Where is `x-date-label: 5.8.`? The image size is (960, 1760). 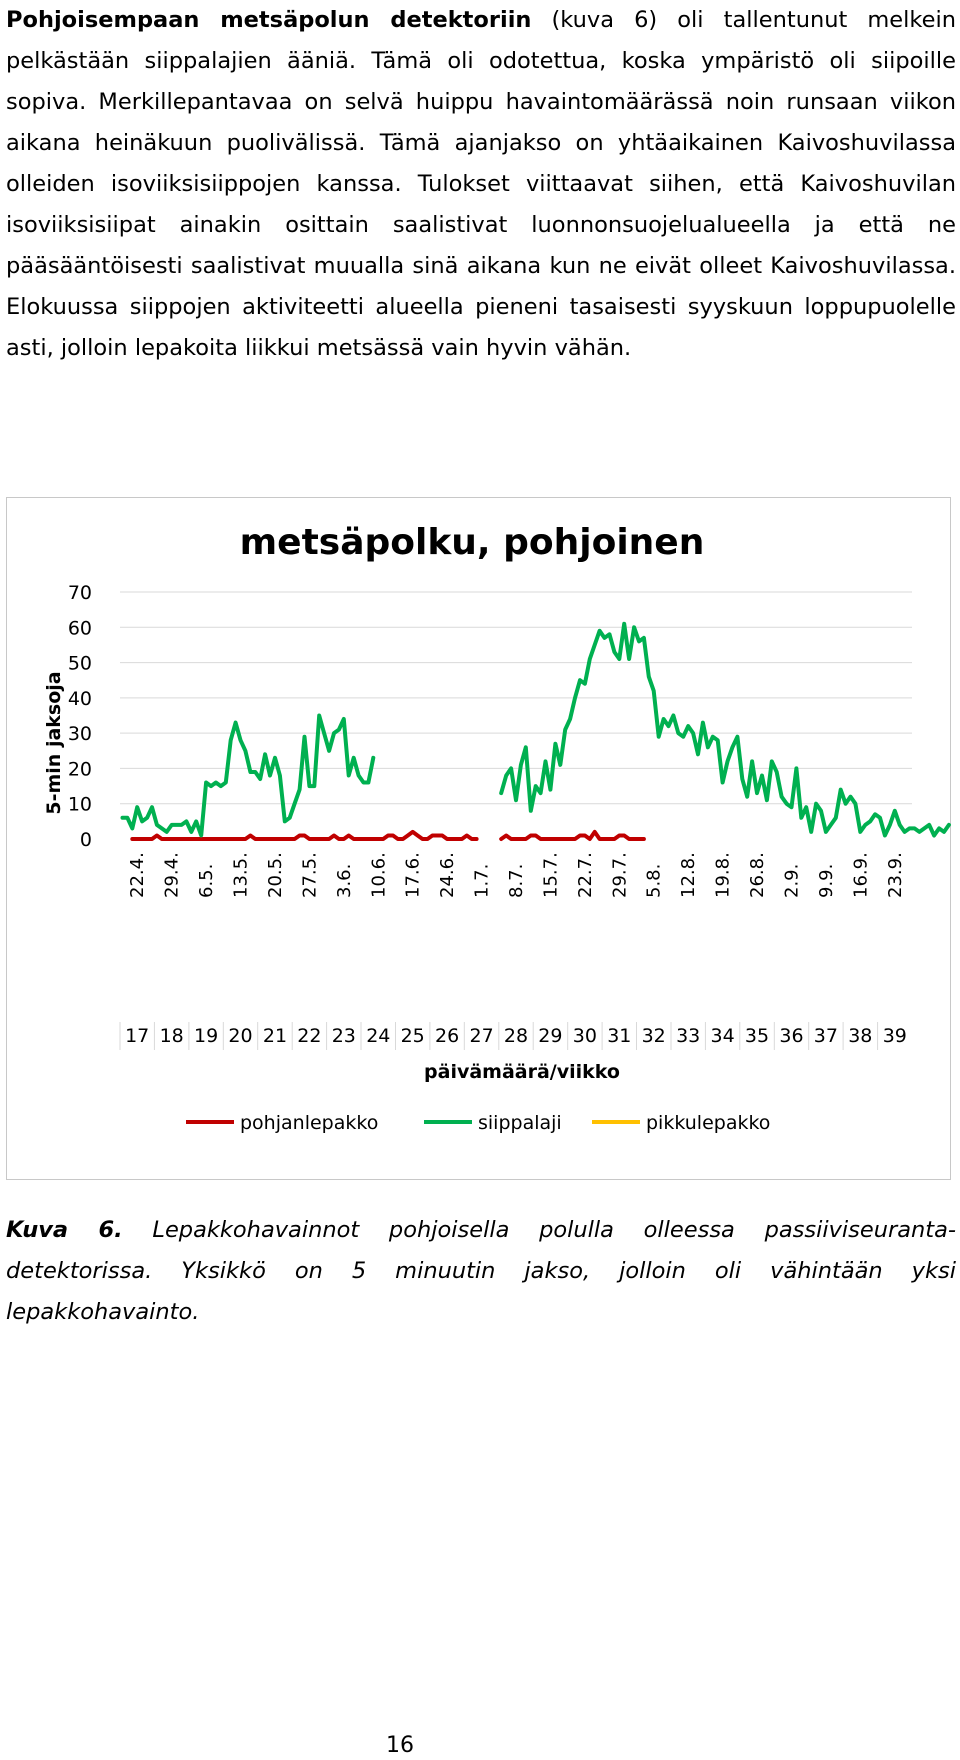
x-date-label: 5.8. is located at coordinates (654, 881).